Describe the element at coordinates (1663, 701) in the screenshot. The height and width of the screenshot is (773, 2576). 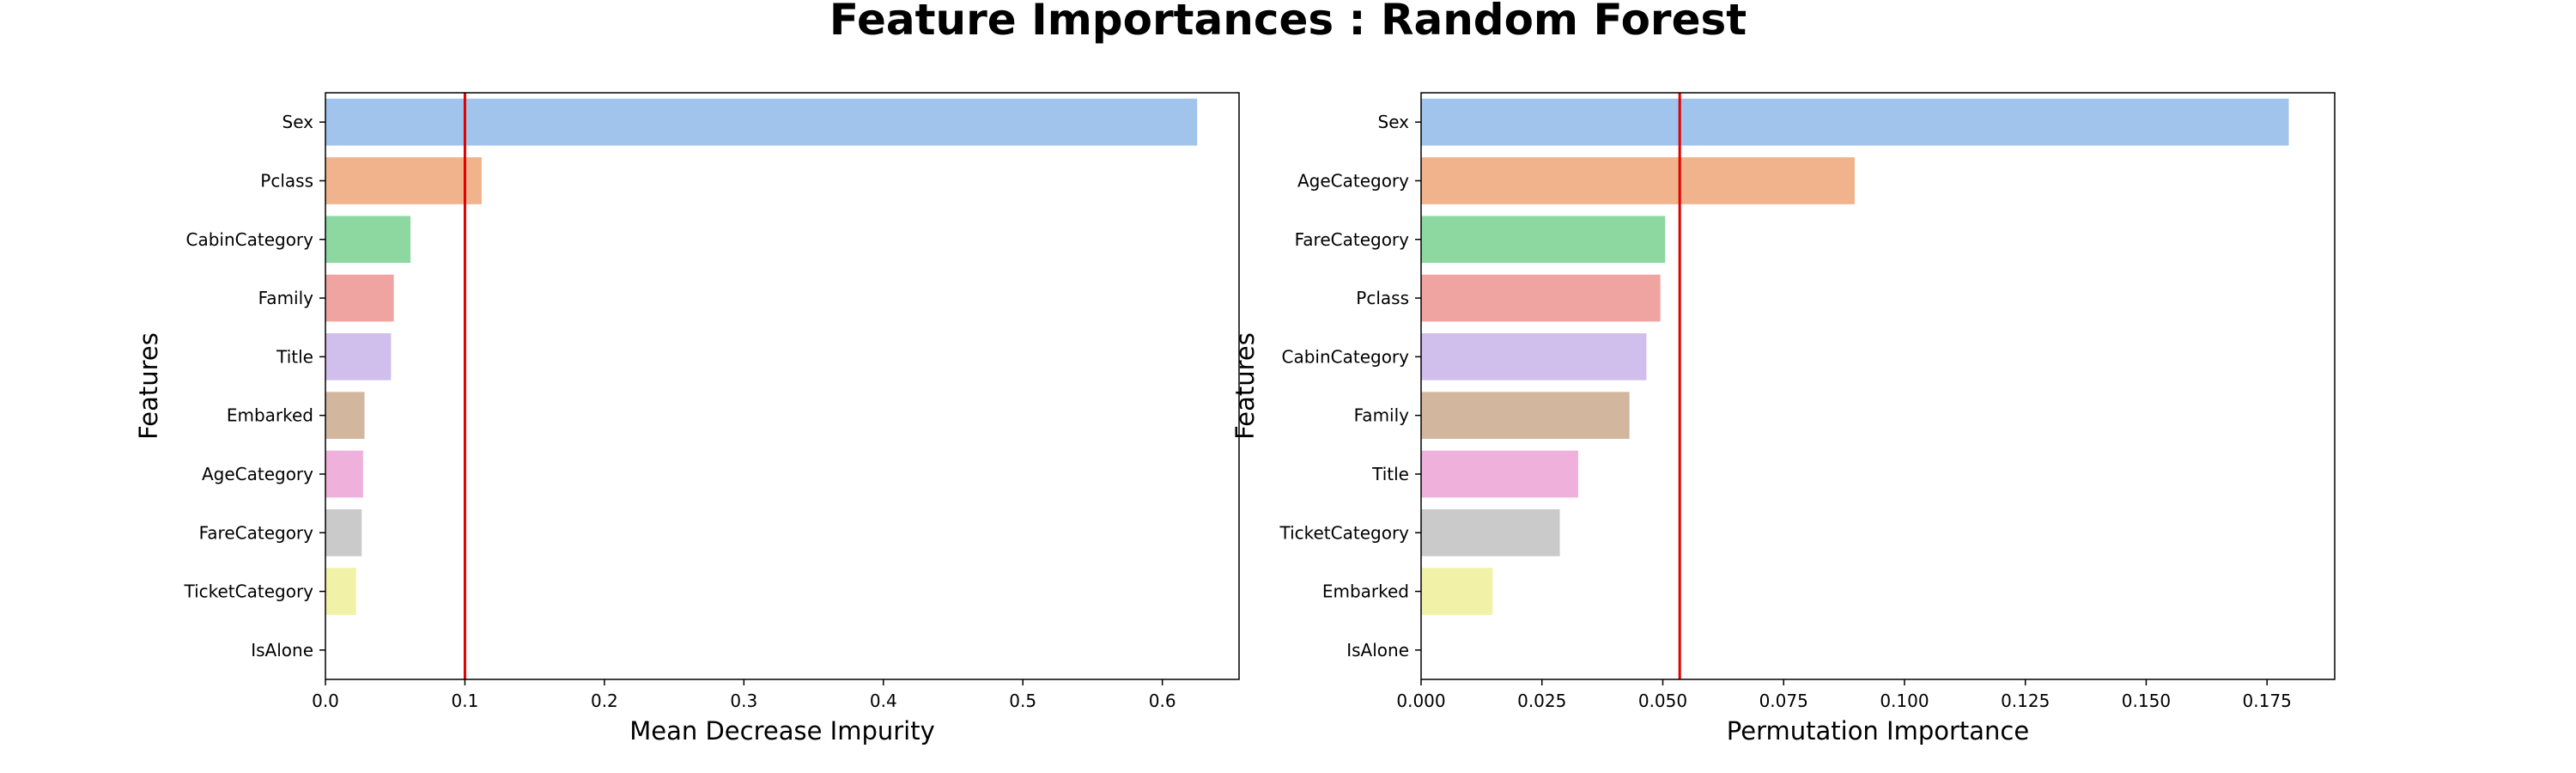
I see `x-tick-label: 0.050` at that location.